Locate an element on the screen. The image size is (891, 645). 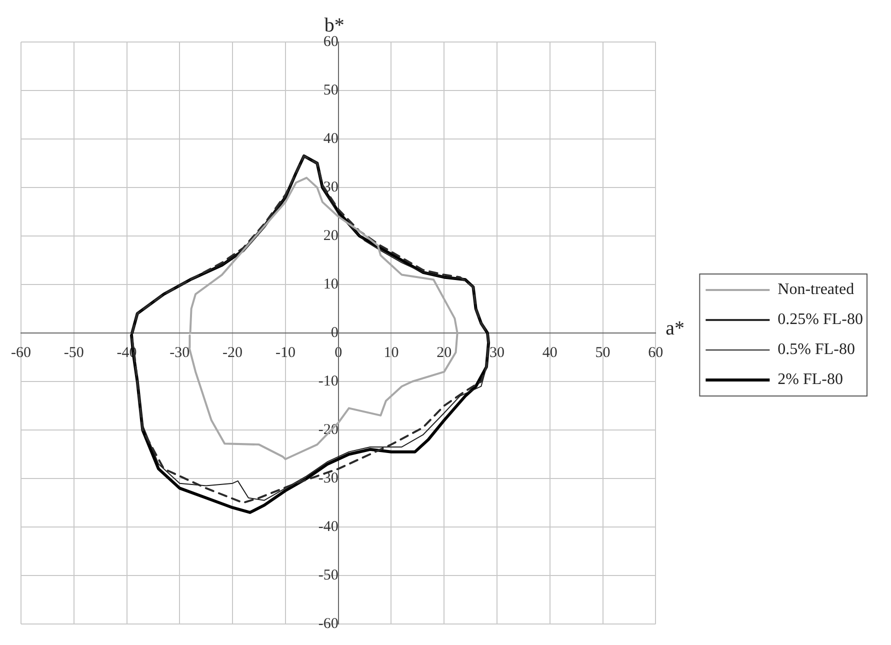
y-tick-label: -40 is located at coordinates (328, 526).